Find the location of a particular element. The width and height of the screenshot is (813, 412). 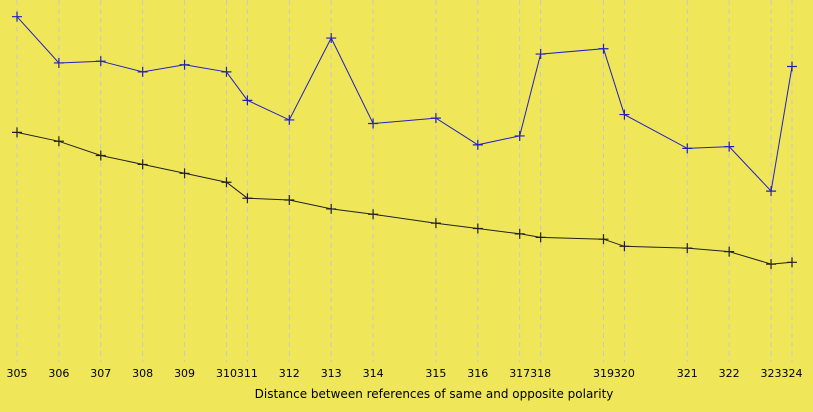

x-tick-label: 306 is located at coordinates (58, 373).